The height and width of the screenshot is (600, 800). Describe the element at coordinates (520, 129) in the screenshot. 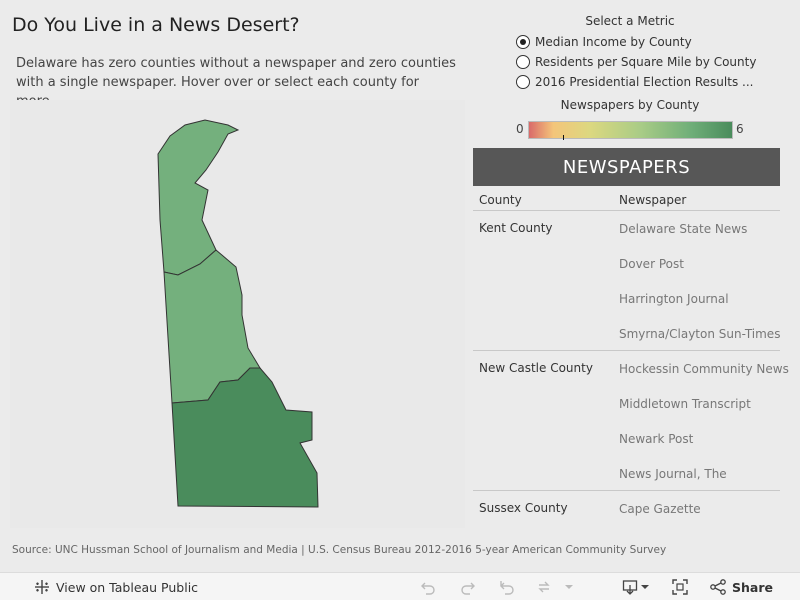

I see `legend-min-label: 0` at that location.